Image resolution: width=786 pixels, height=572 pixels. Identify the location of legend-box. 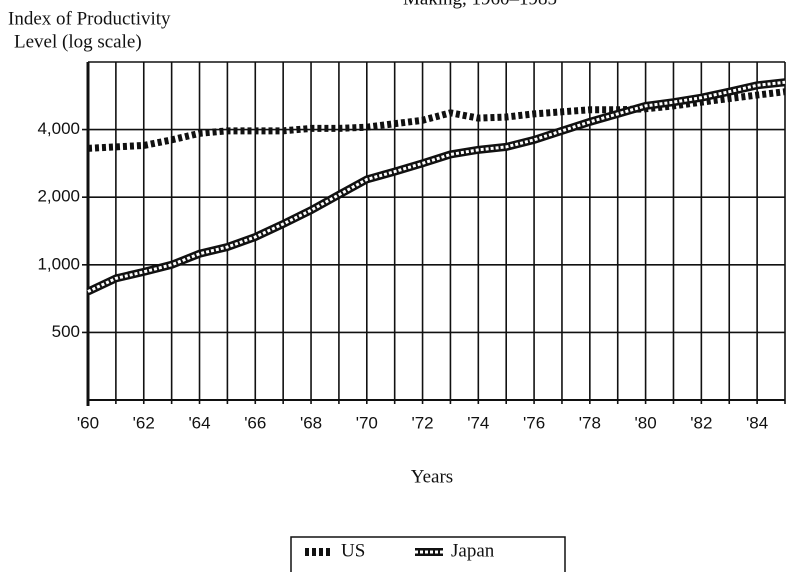
(428, 554).